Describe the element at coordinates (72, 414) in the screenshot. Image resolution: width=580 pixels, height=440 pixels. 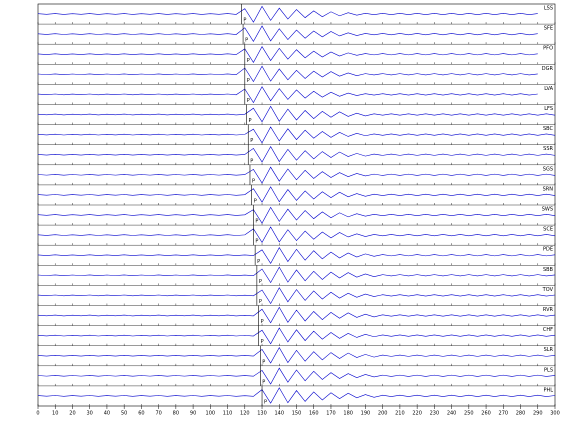
I see `x-tick-label: 20` at that location.